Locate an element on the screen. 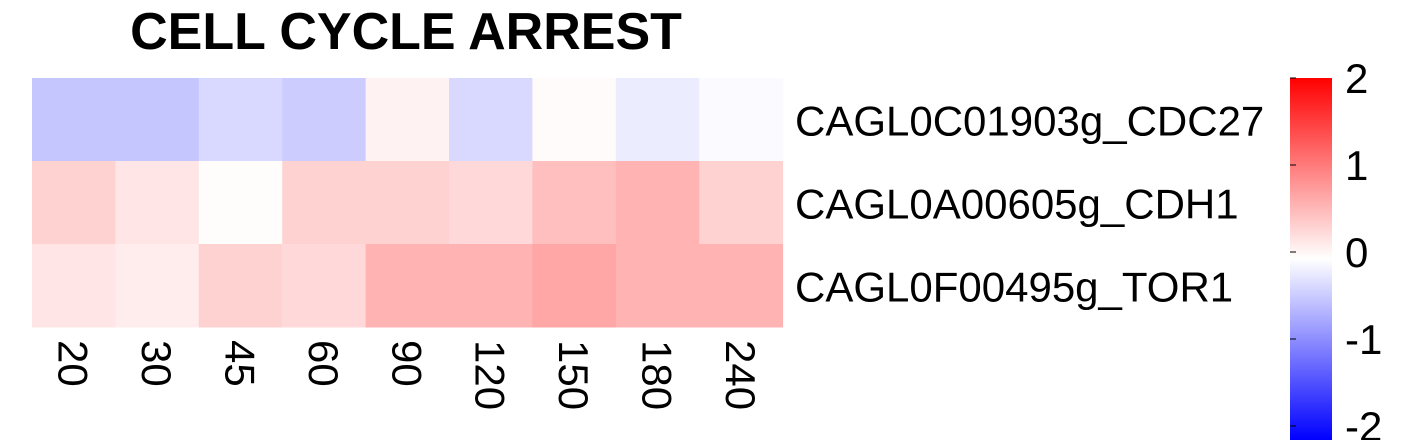 The height and width of the screenshot is (440, 1420). legend-tick-label: -2 is located at coordinates (1363, 421).